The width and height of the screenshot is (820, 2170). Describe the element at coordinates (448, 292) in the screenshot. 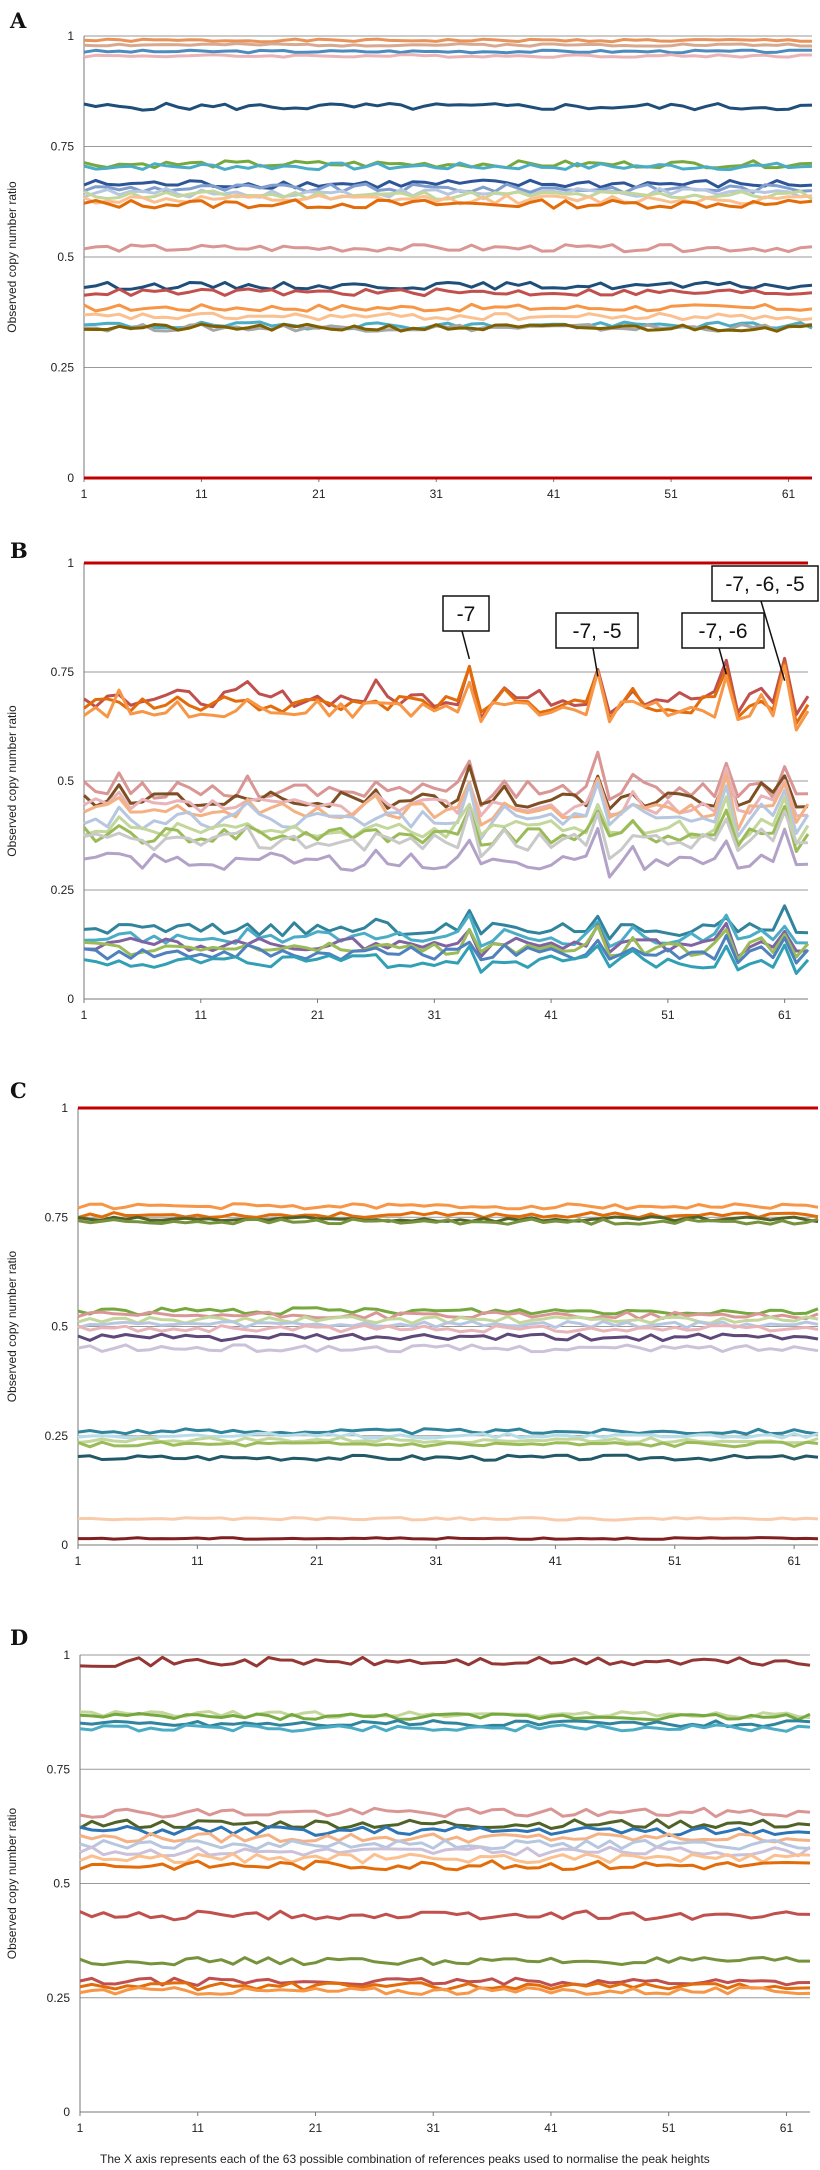

I see `series-line-s16` at that location.